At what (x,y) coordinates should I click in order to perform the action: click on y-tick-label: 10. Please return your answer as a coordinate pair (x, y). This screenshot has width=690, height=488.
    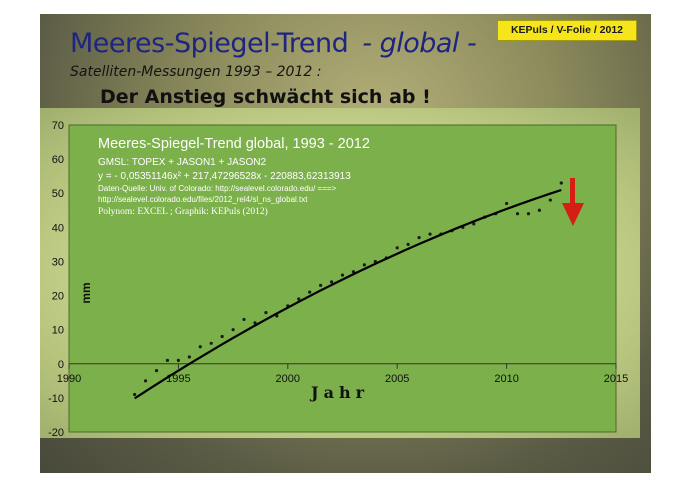
    Looking at the image, I should click on (58, 331).